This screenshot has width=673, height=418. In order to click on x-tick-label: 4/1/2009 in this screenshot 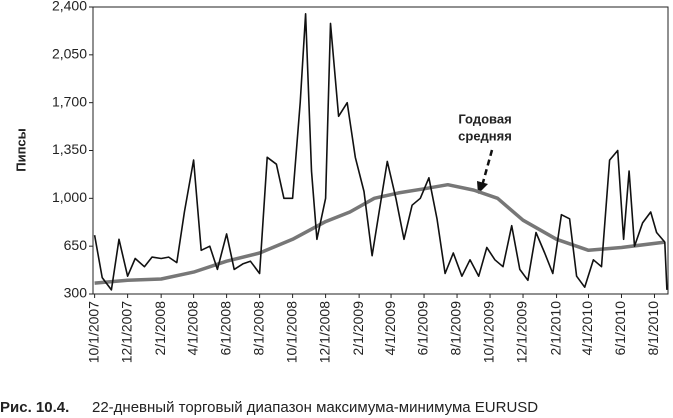, I will do `click(390, 328)`.